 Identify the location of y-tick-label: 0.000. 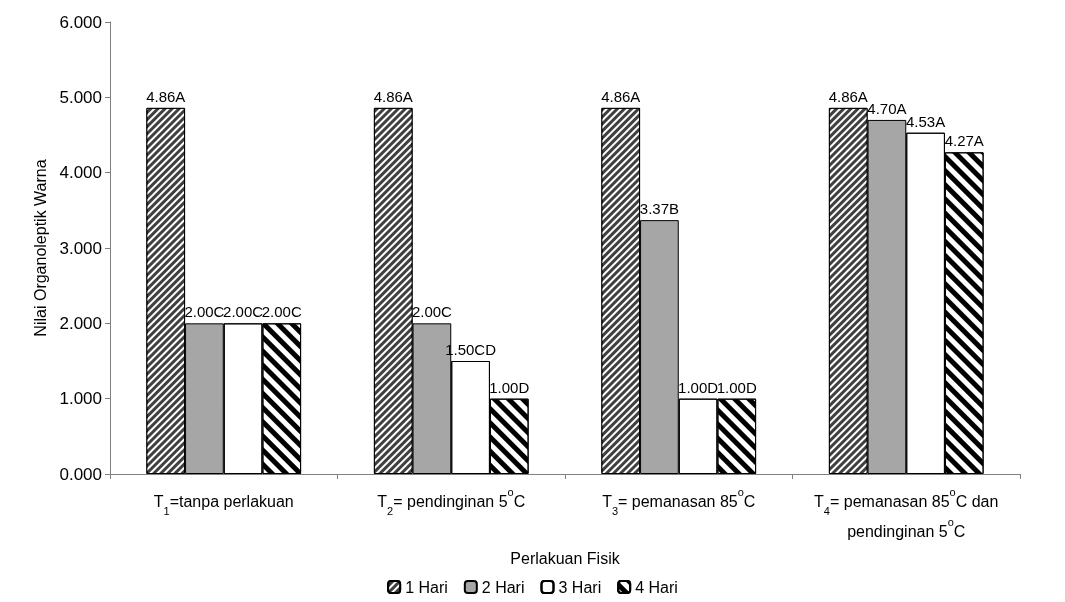
(80, 474).